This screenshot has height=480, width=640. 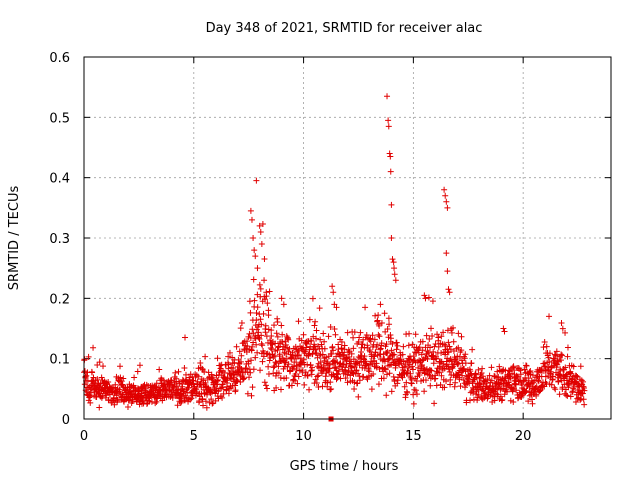 What do you see at coordinates (523, 436) in the screenshot?
I see `x-tick-label: 20` at bounding box center [523, 436].